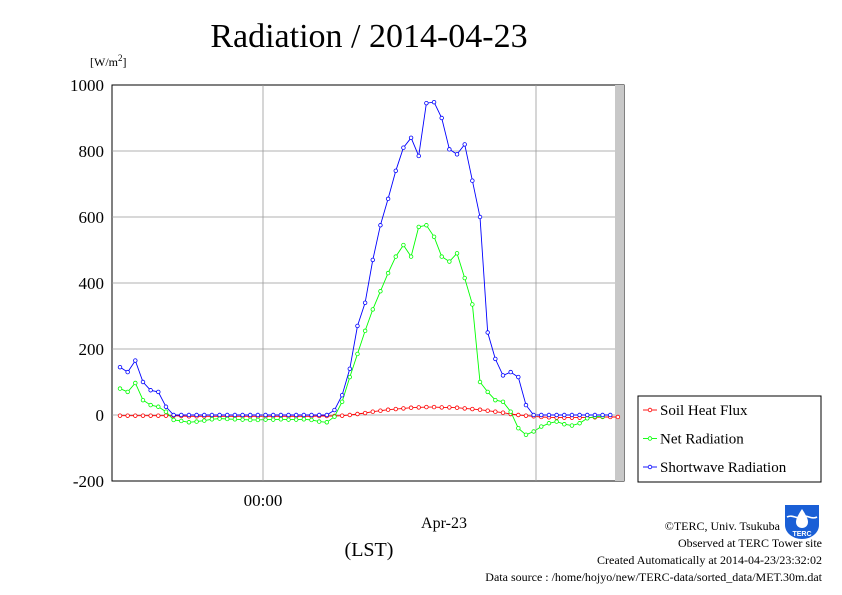 The width and height of the screenshot is (842, 595). I want to click on y-tick-label: 200, so click(92, 349).